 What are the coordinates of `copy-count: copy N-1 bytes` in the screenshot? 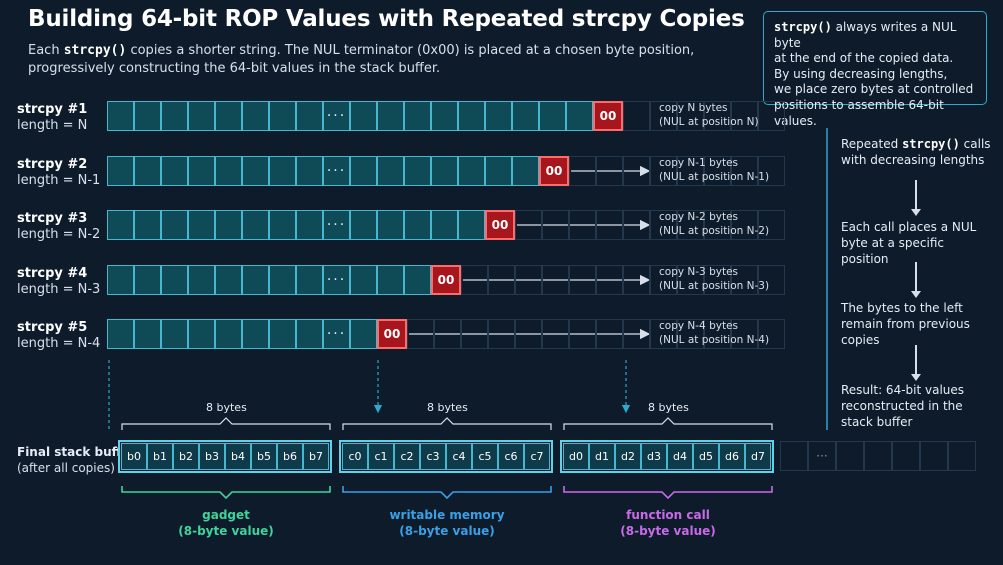 It's located at (699, 163).